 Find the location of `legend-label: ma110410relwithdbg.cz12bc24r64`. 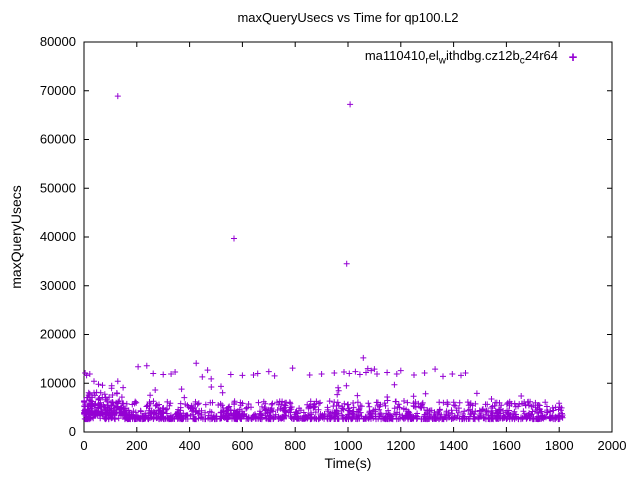

legend-label: ma110410relwithdbg.cz12bc24r64 is located at coordinates (461, 57).